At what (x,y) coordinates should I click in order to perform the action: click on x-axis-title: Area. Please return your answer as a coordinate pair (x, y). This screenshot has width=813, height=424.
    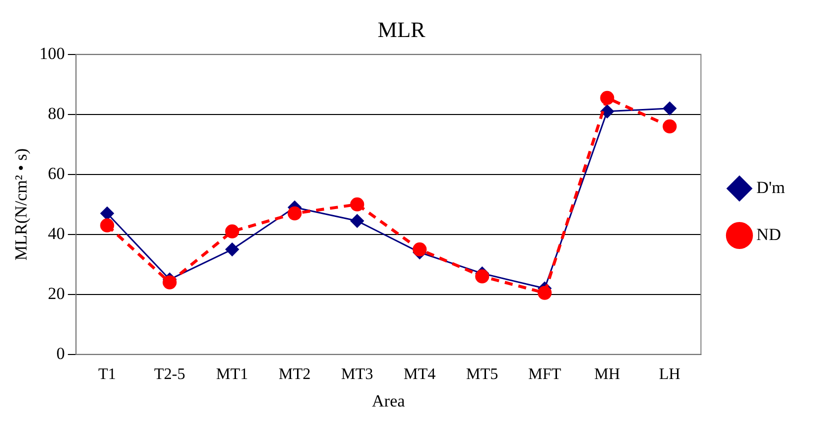
    Looking at the image, I should click on (389, 400).